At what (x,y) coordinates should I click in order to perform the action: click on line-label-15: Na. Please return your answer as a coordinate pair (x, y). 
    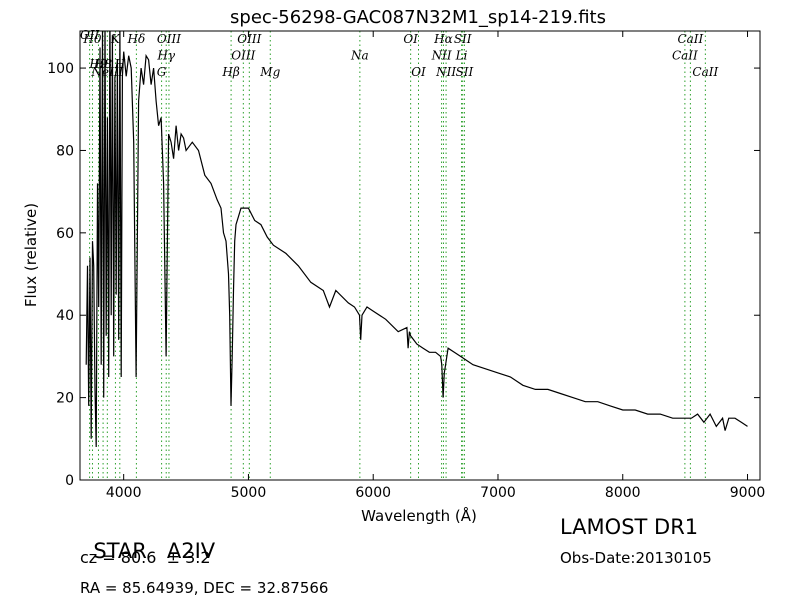
    Looking at the image, I should click on (359, 56).